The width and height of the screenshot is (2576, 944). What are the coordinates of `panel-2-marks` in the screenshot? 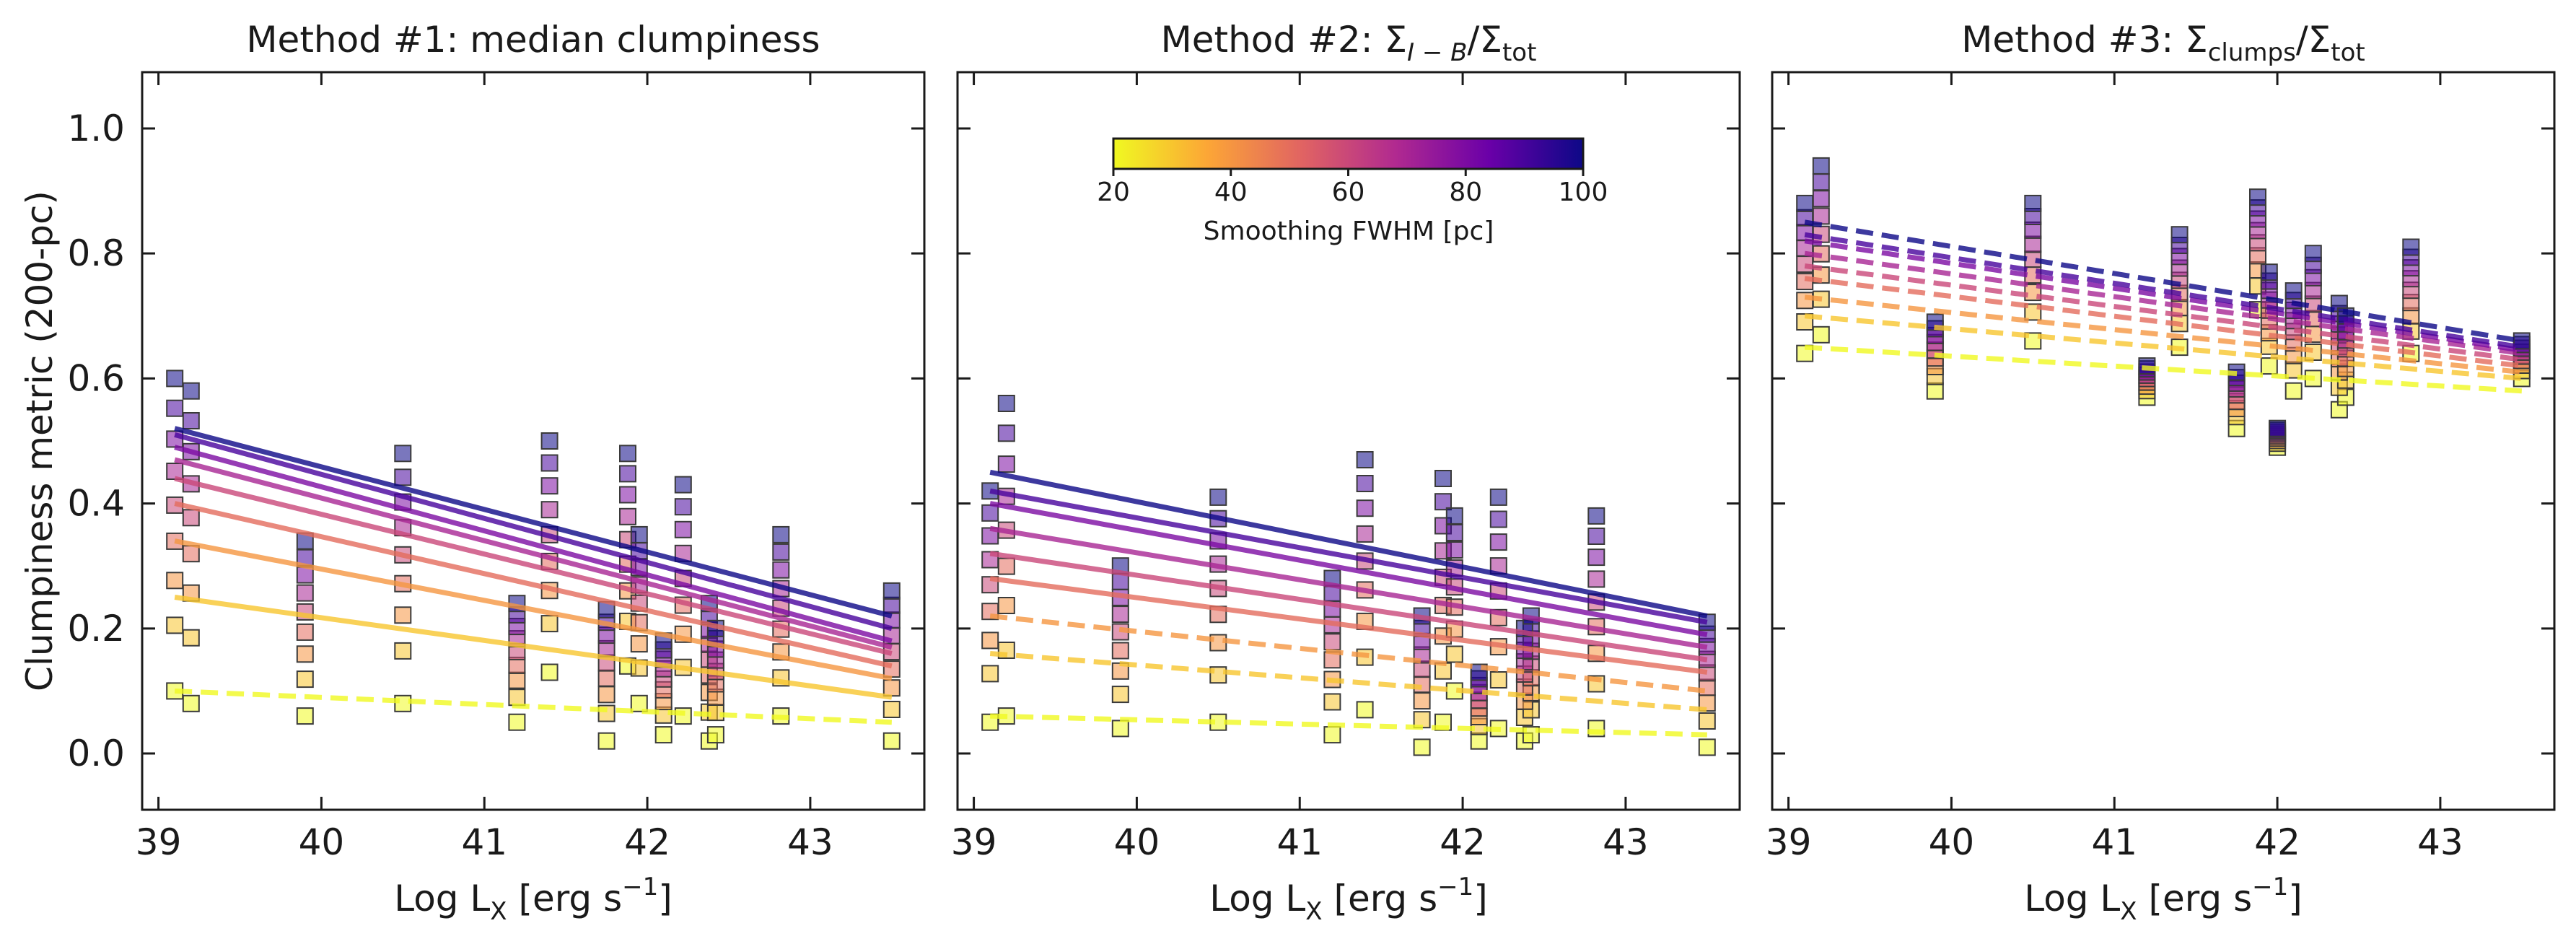 It's located at (1348, 575).